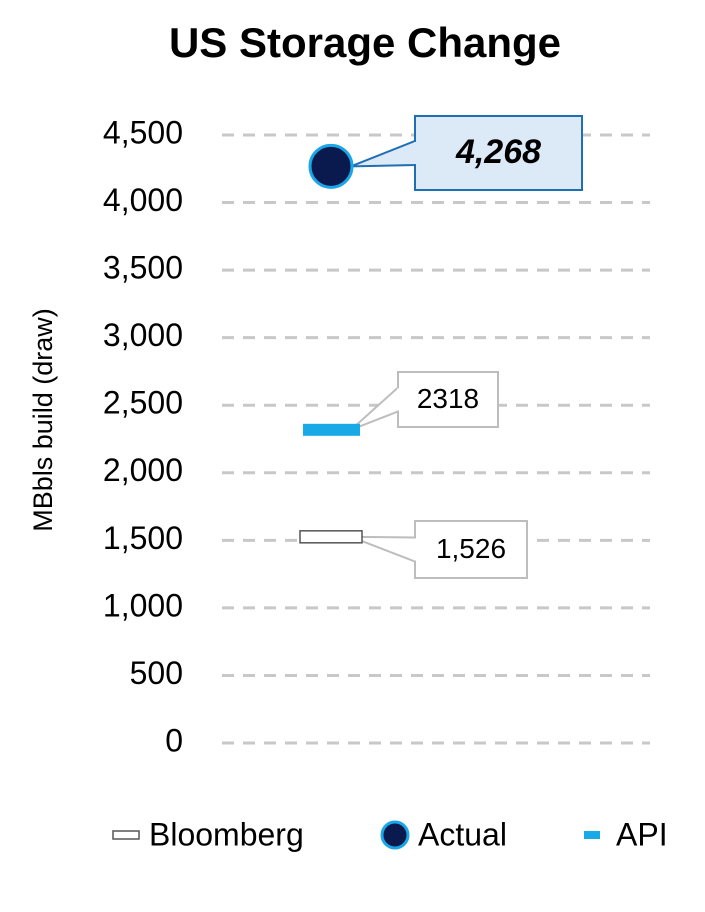  I want to click on chart-title: US Storage Change, so click(365, 42).